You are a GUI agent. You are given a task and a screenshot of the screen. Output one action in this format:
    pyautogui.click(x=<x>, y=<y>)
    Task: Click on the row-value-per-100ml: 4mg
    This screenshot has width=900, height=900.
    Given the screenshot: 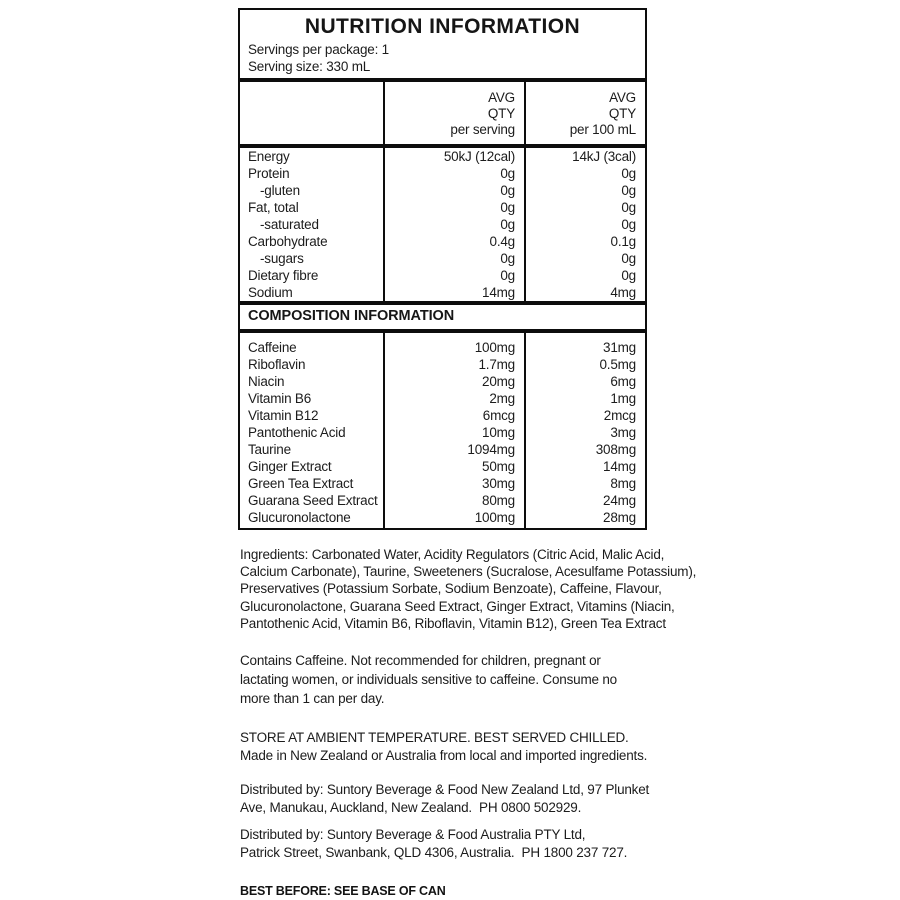 What is the action you would take?
    pyautogui.click(x=623, y=292)
    